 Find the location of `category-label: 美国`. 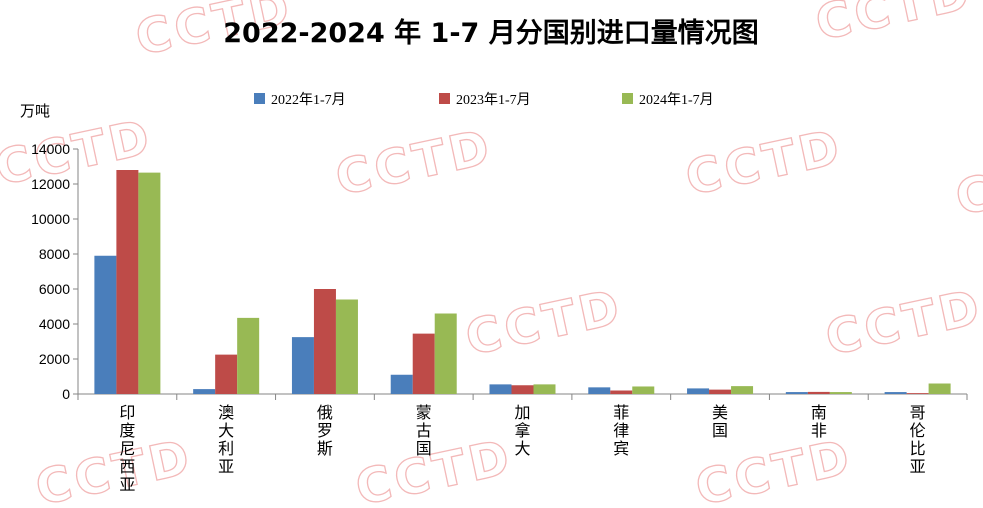

category-label: 美国 is located at coordinates (720, 421).